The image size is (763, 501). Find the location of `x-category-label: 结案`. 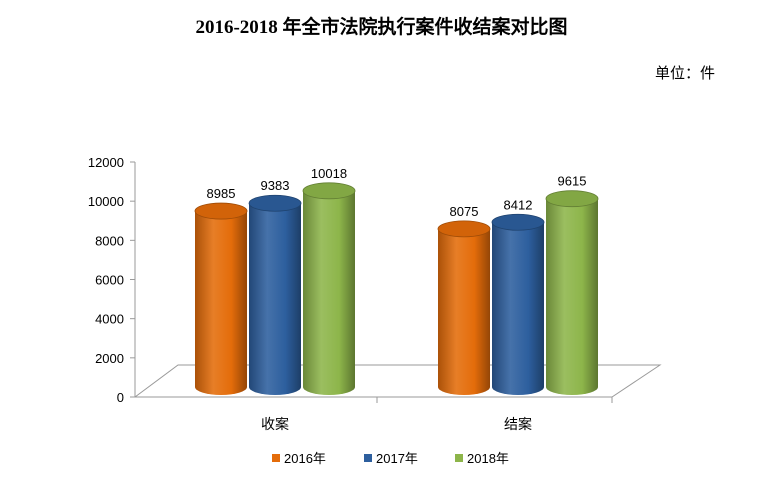

x-category-label: 结案 is located at coordinates (518, 424).